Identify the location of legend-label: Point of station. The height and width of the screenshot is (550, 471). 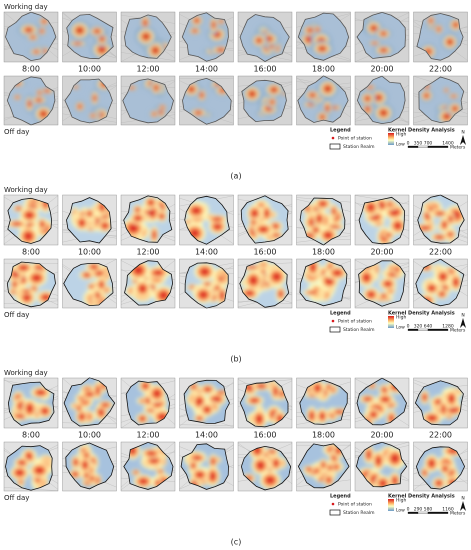
(355, 505).